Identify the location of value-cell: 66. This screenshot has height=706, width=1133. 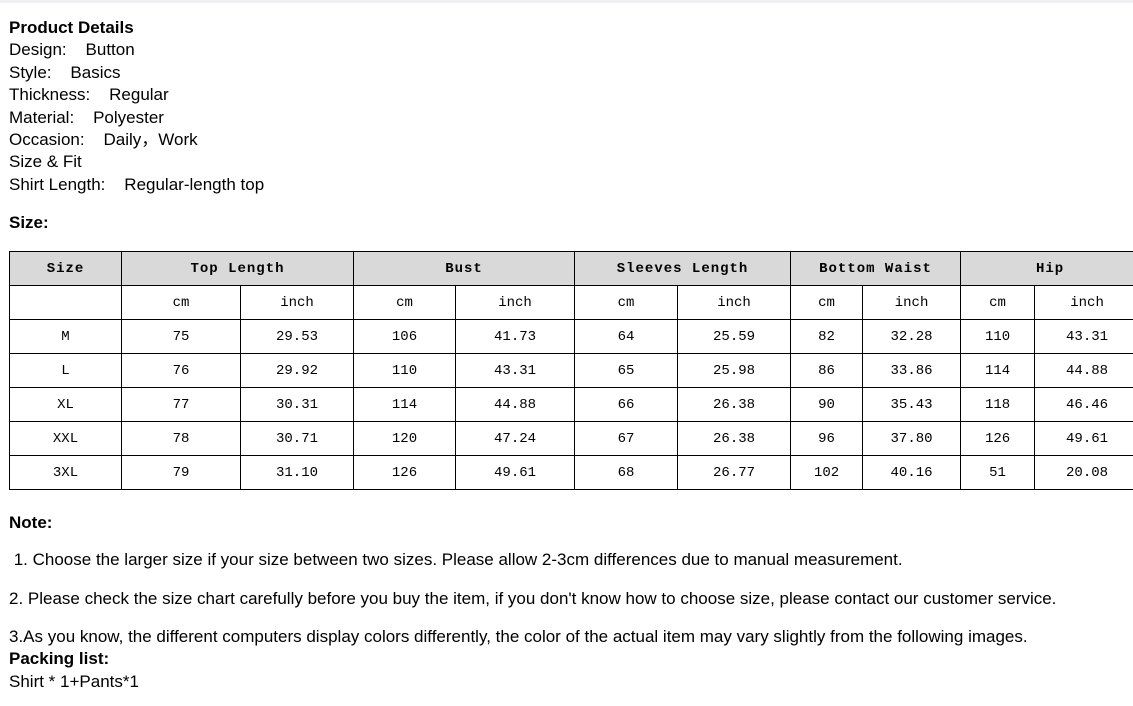
(626, 404).